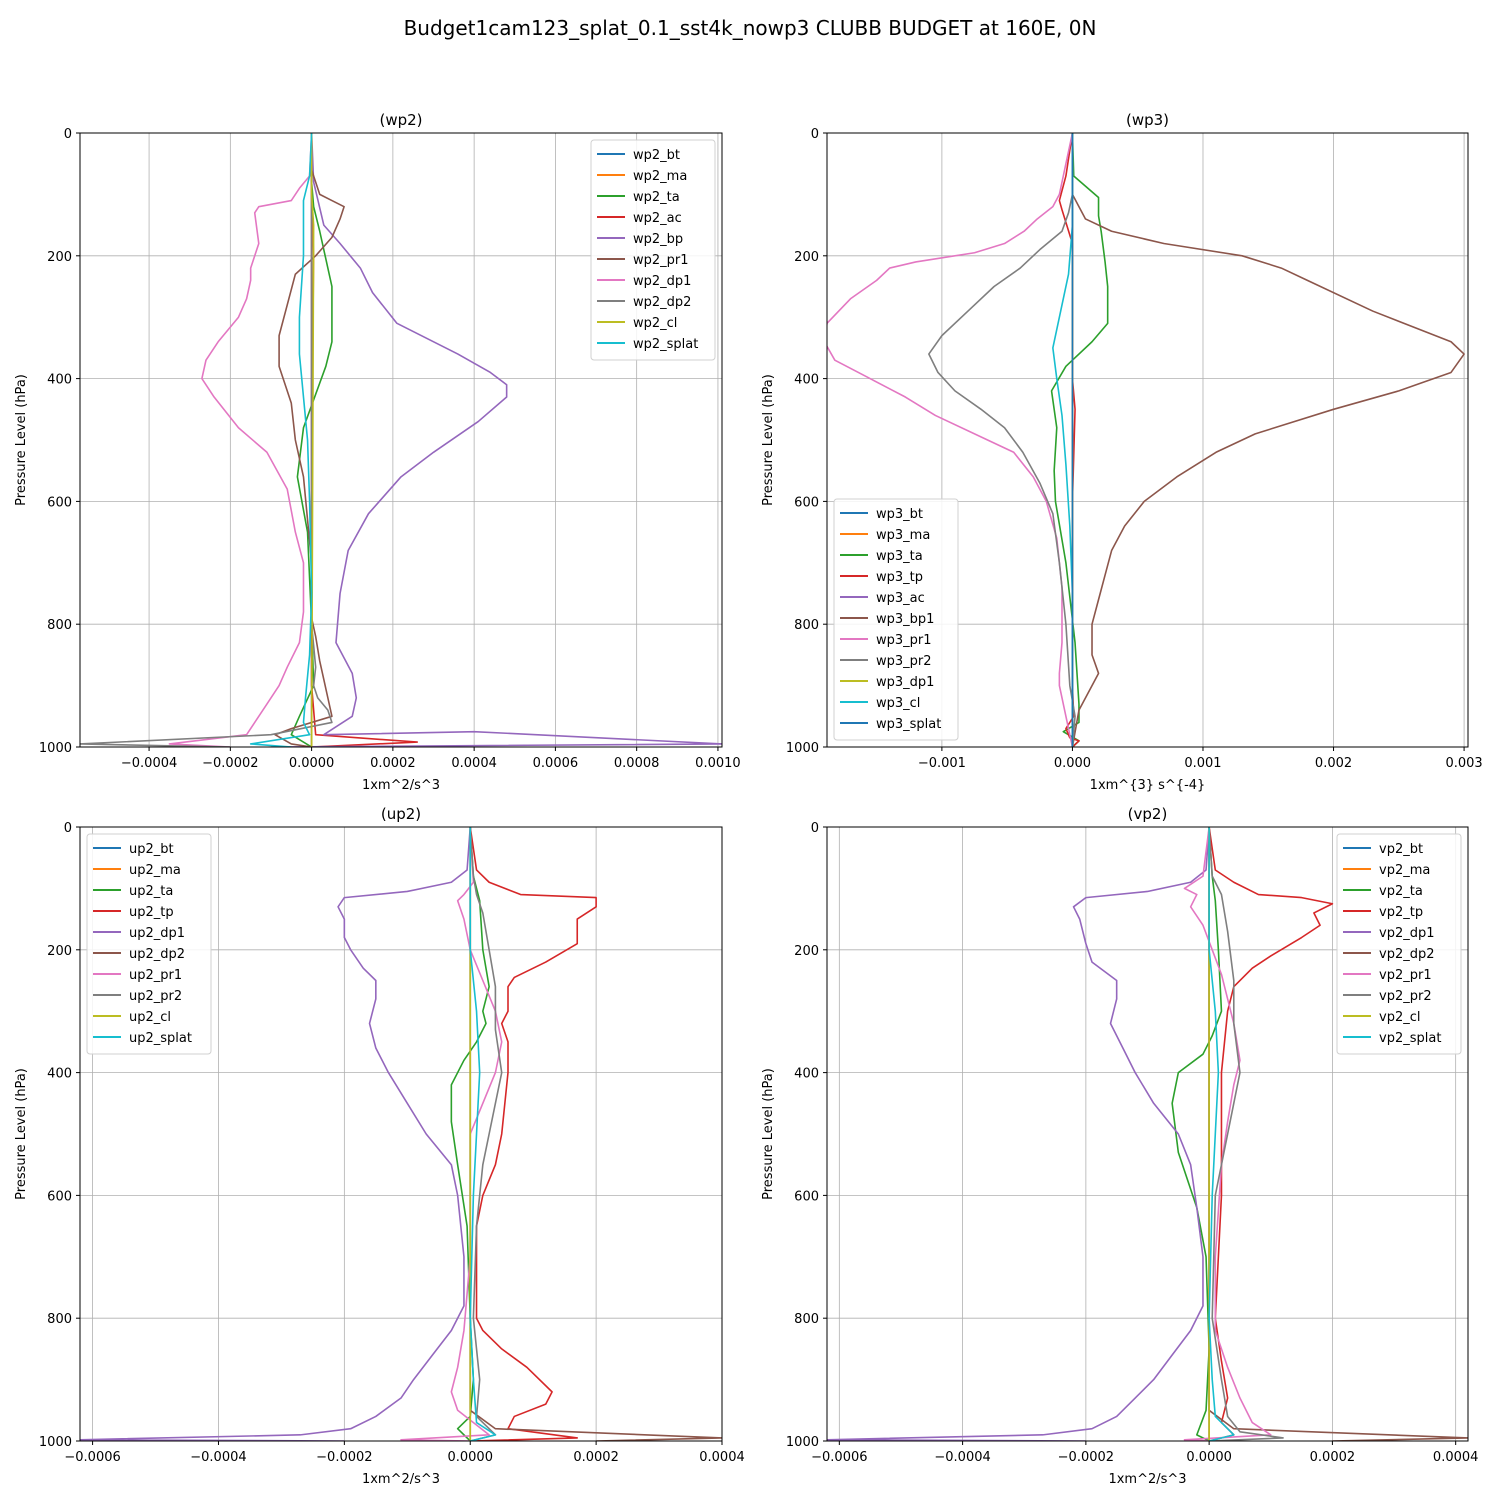  What do you see at coordinates (59, 502) in the screenshot?
I see `chart-1-y-tick-label: 600` at bounding box center [59, 502].